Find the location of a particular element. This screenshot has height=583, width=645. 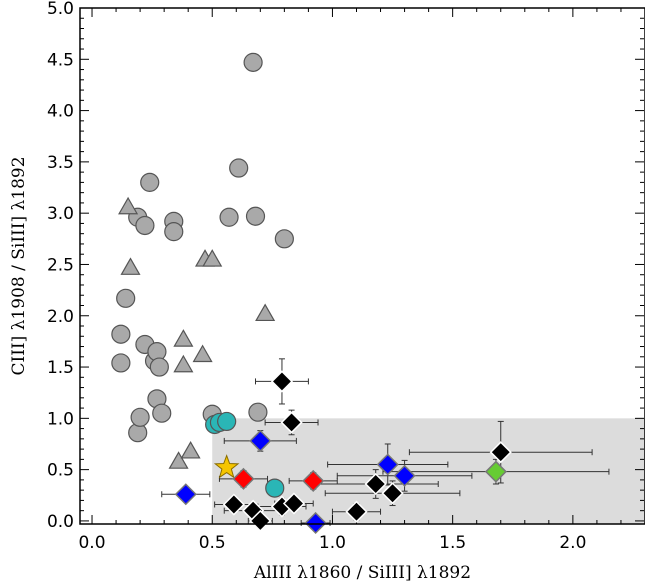

x-tick-label: 0.5 is located at coordinates (212, 543).